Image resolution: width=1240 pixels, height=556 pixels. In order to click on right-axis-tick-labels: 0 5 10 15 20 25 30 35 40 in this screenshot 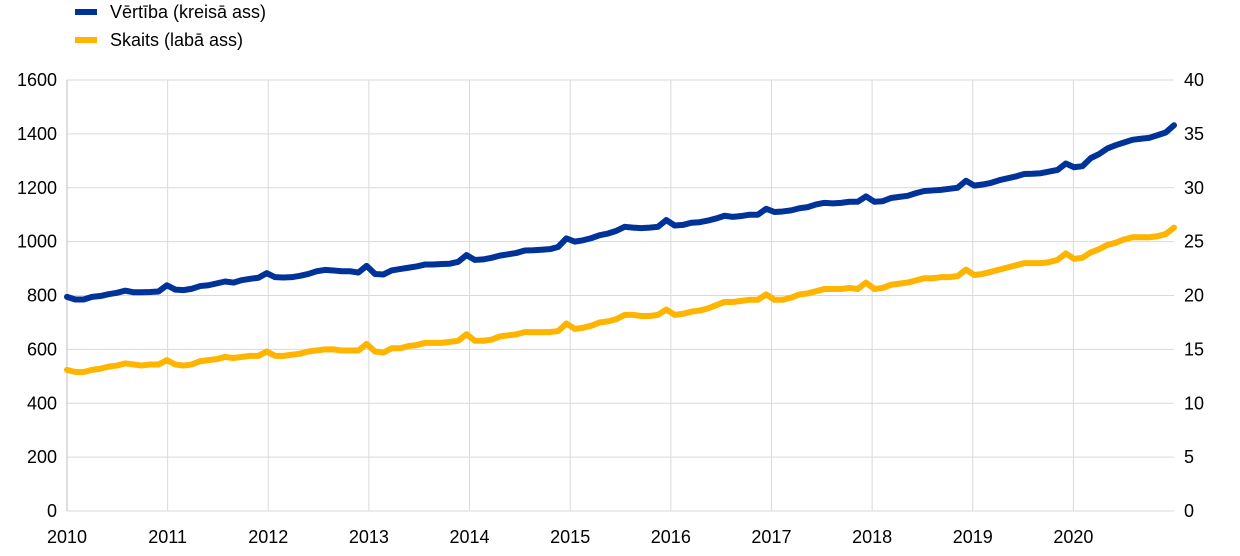, I will do `click(1194, 295)`.